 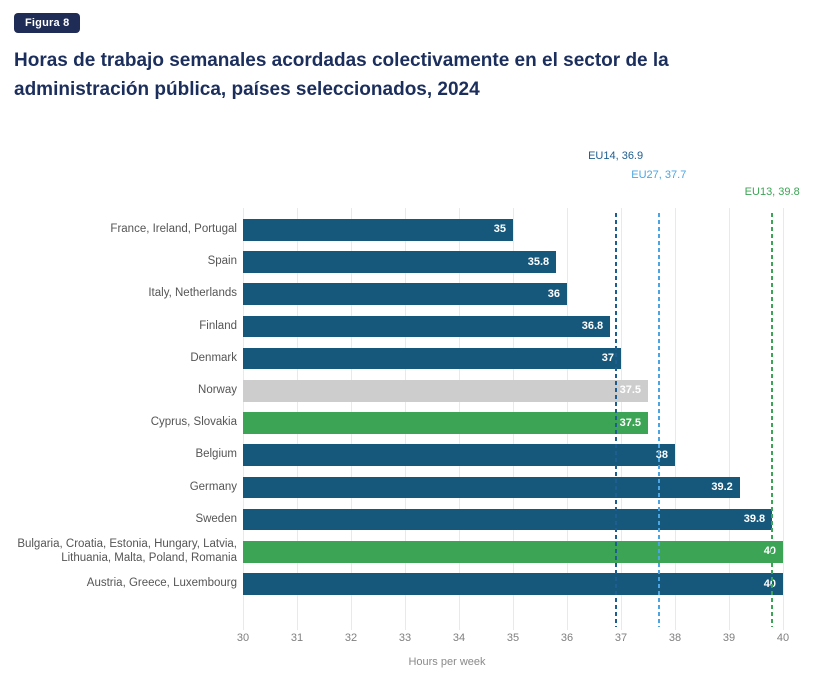 What do you see at coordinates (243, 638) in the screenshot?
I see `x-tick-label: 30` at bounding box center [243, 638].